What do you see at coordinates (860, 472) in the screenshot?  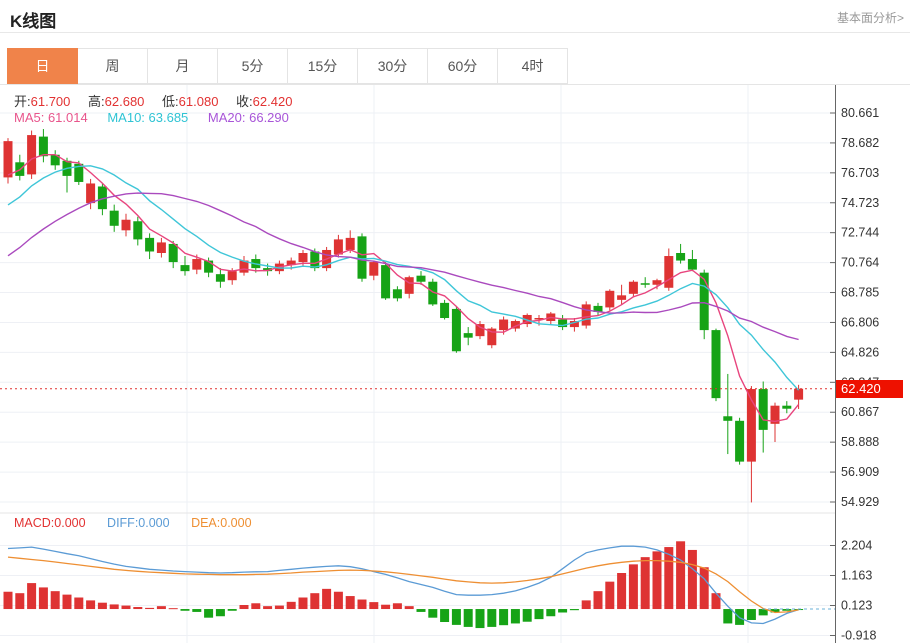 I see `tick-label: 56.909` at bounding box center [860, 472].